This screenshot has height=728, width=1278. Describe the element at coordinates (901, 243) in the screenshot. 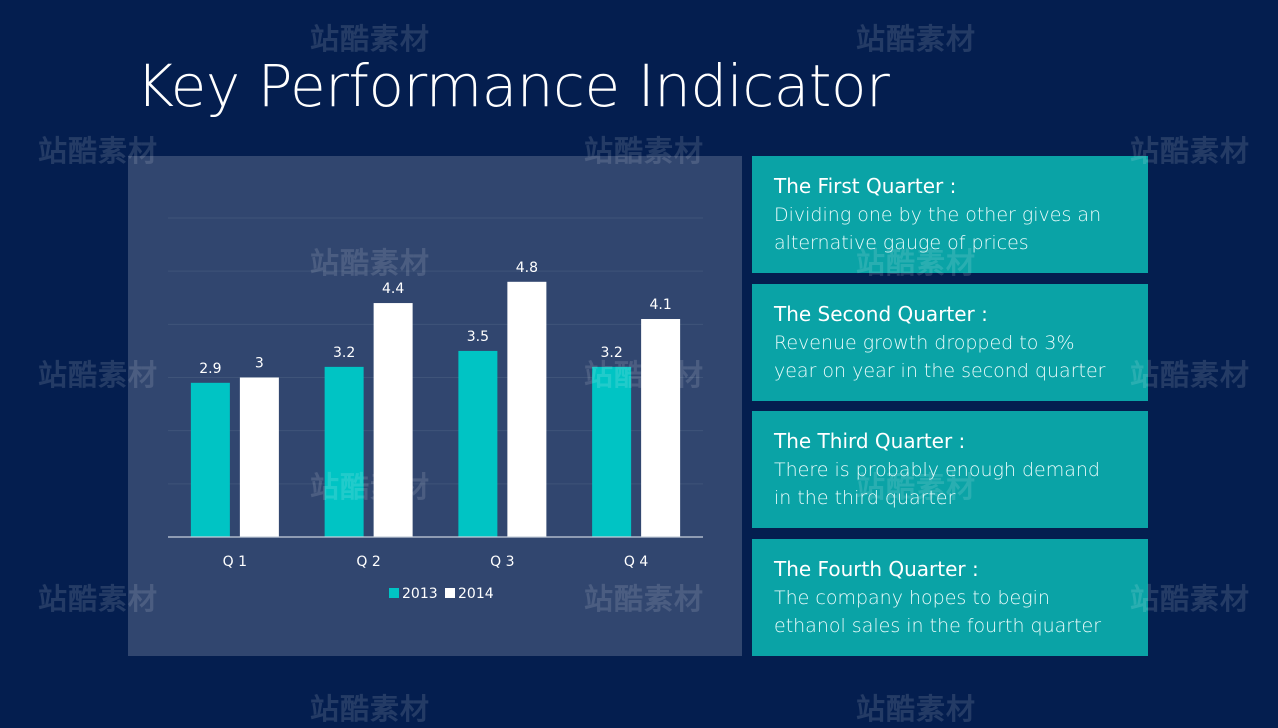

I see `card-line: alternative gauge of prices` at that location.